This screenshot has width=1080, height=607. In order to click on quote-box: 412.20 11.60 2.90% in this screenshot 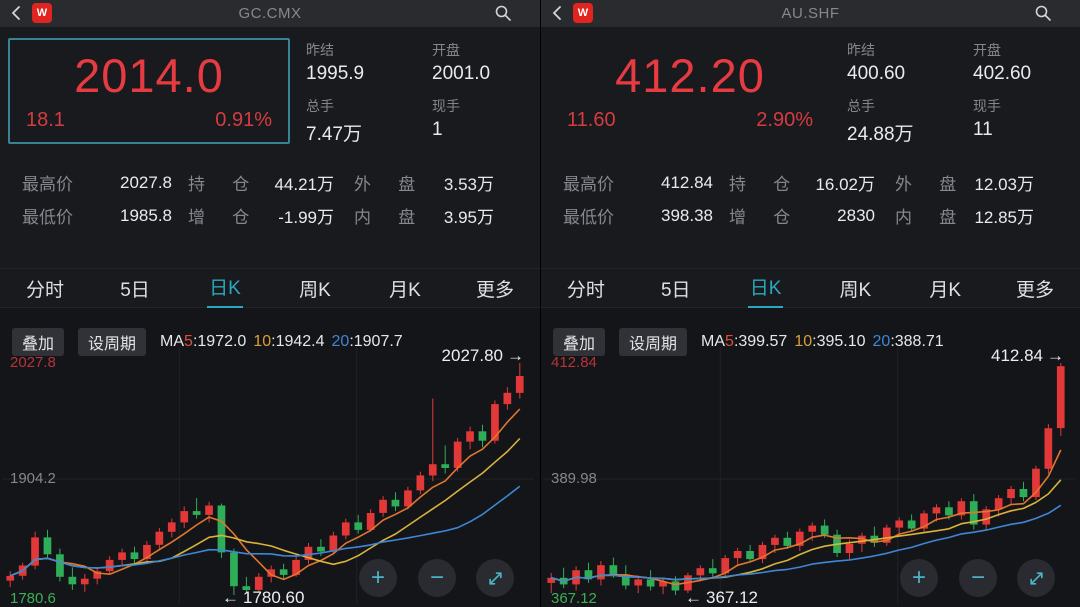, I will do `click(690, 91)`.